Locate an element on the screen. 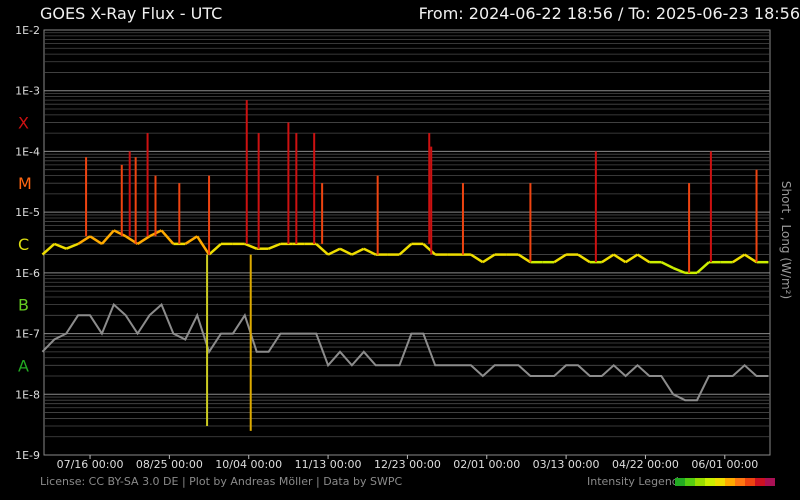 The height and width of the screenshot is (500, 800). x-tick-label: 04/22 00:00 is located at coordinates (645, 464).